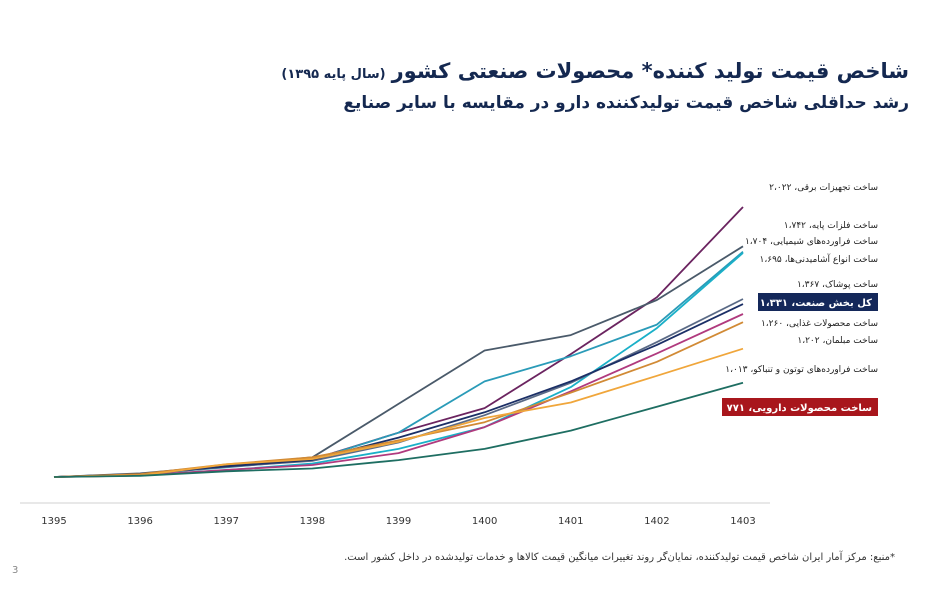  I want to click on x-tick-label: 1401, so click(570, 521).